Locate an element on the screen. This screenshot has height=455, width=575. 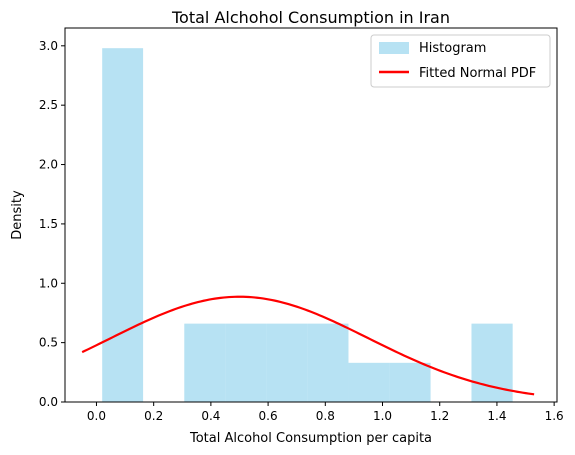
legend: Histogram Fitted Normal PDF is located at coordinates (460, 61).